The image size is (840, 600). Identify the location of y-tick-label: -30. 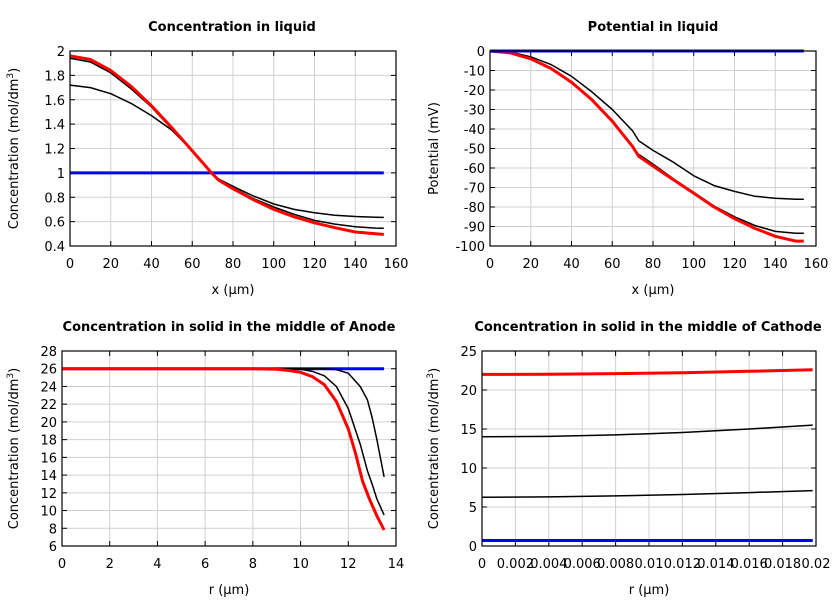
(474, 111).